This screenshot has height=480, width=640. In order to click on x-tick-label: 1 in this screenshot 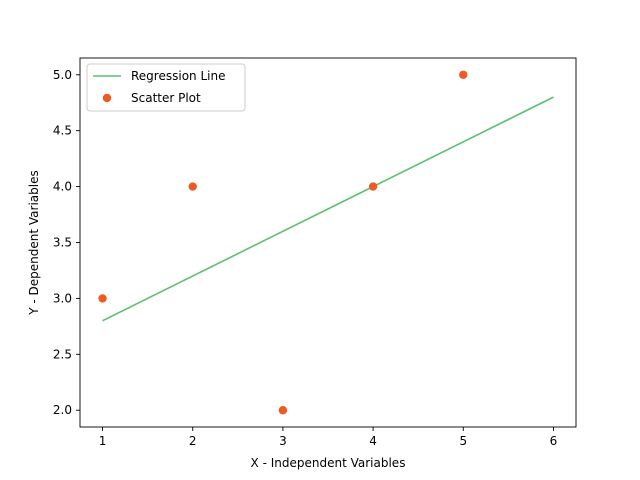, I will do `click(103, 441)`.